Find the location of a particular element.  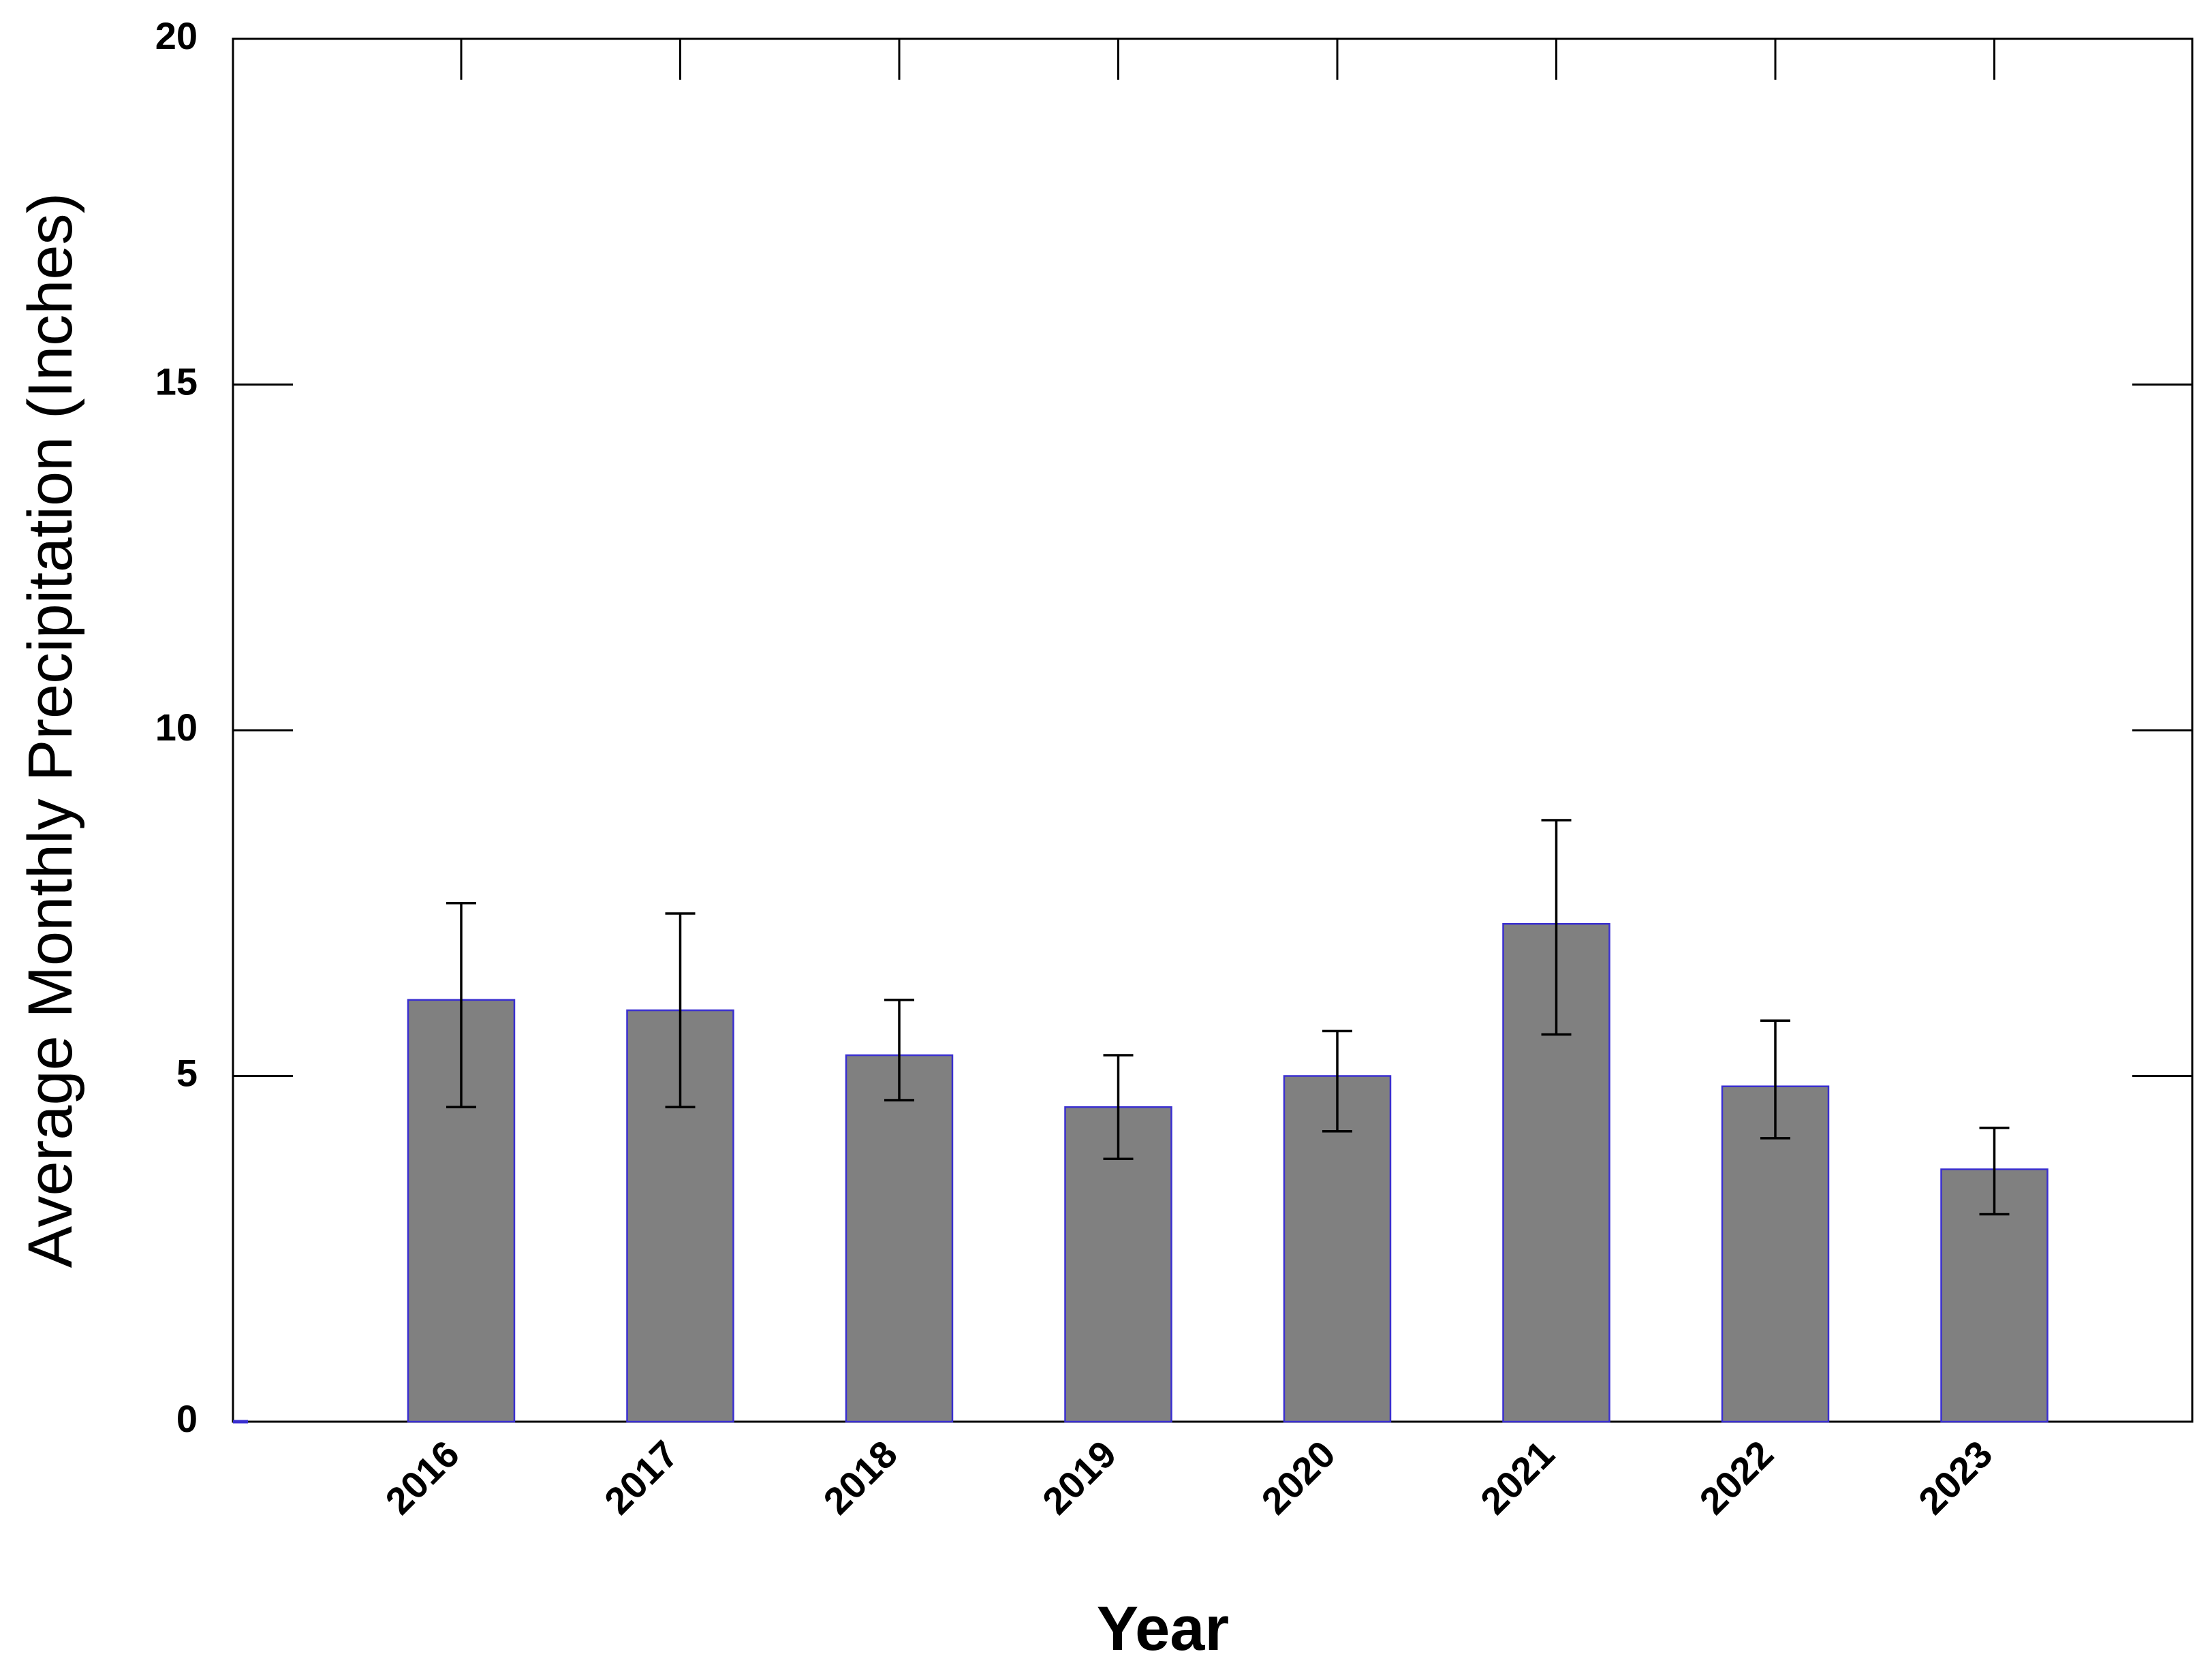

y-axis-label: Average Monthly Precipitation (Inches) is located at coordinates (50, 731).